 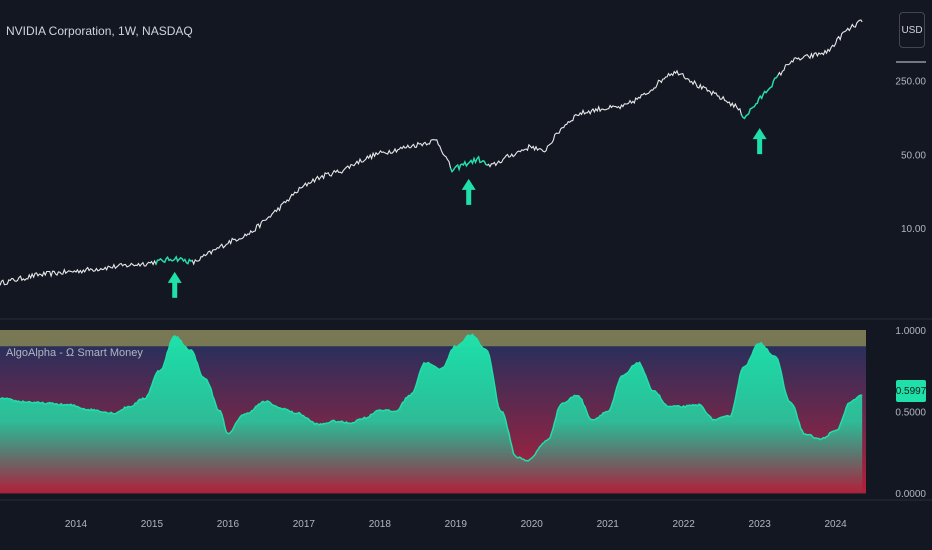 I want to click on indicator-value-badge: 0.5997, so click(x=911, y=391).